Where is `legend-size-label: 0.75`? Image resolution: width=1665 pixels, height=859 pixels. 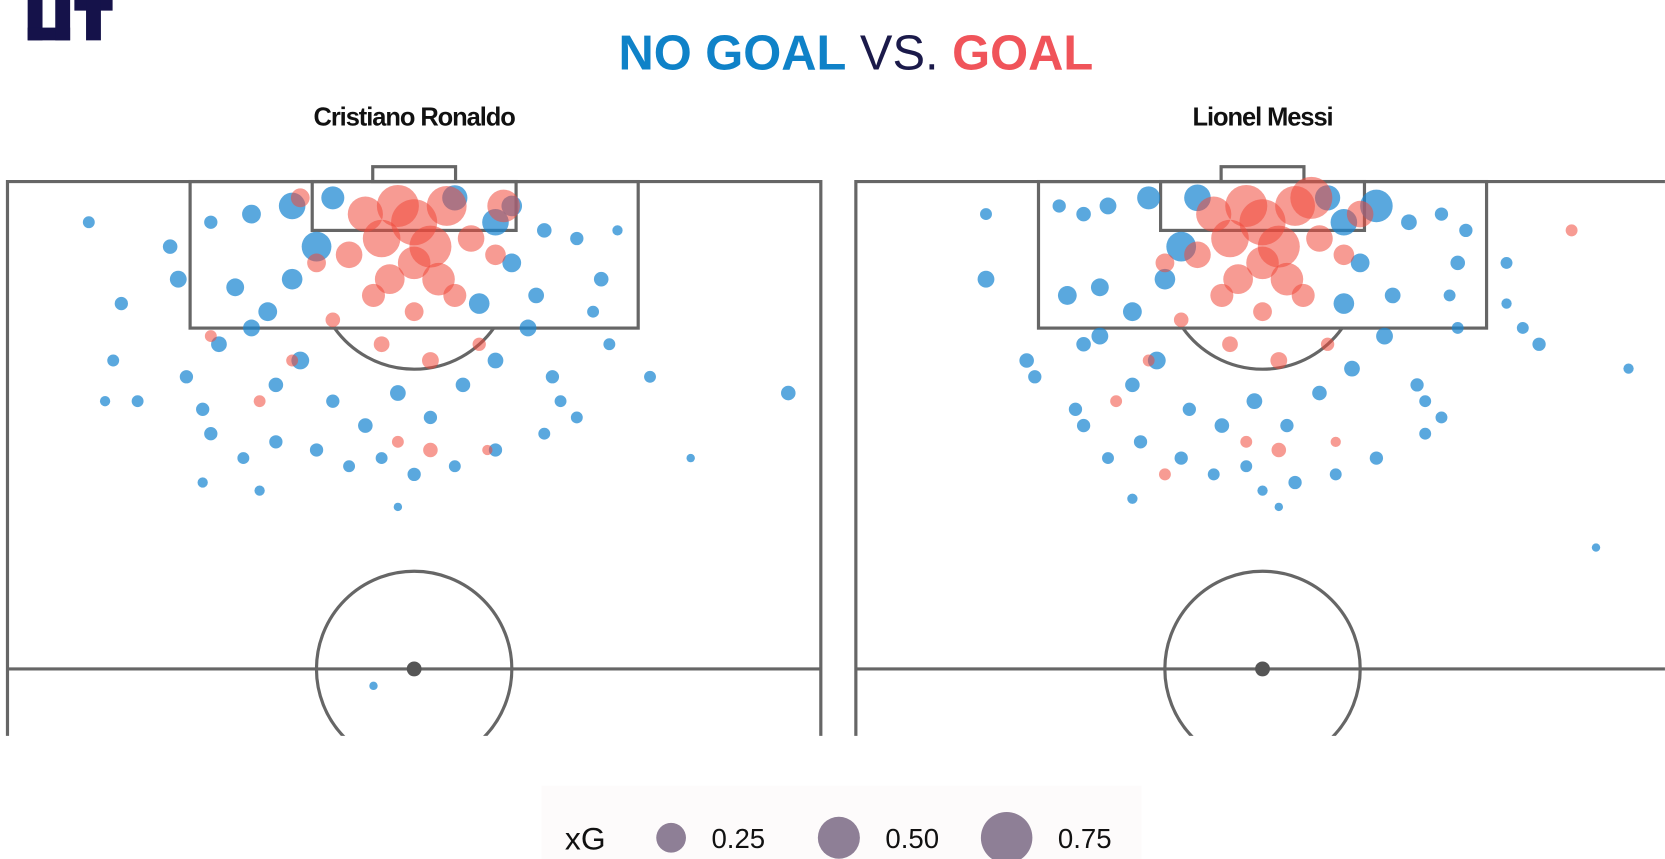 legend-size-label: 0.75 is located at coordinates (1085, 838).